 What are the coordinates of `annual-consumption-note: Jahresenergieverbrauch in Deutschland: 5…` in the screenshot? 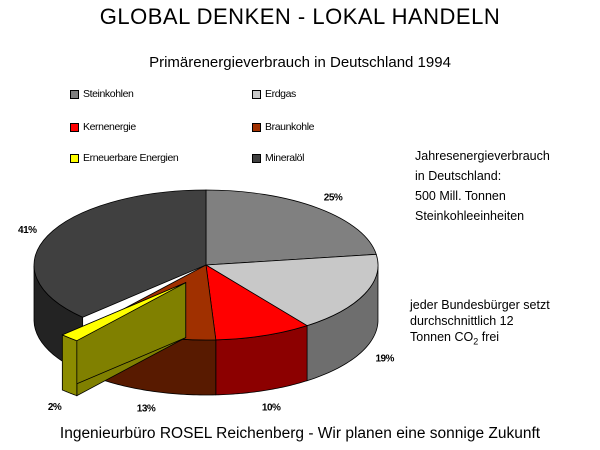 It's located at (482, 186).